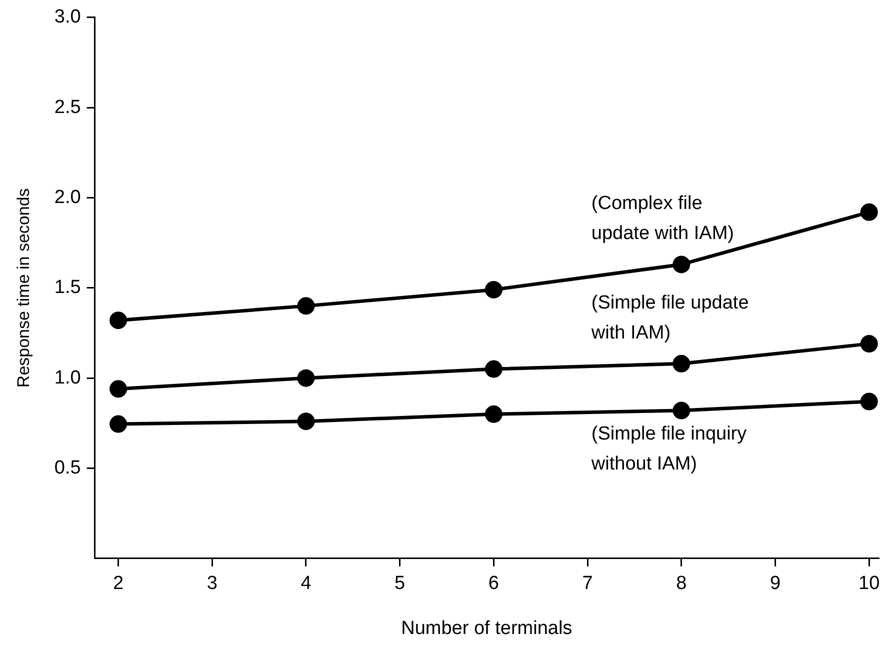 This screenshot has height=654, width=889. What do you see at coordinates (400, 583) in the screenshot?
I see `x-tick-label: 5` at bounding box center [400, 583].